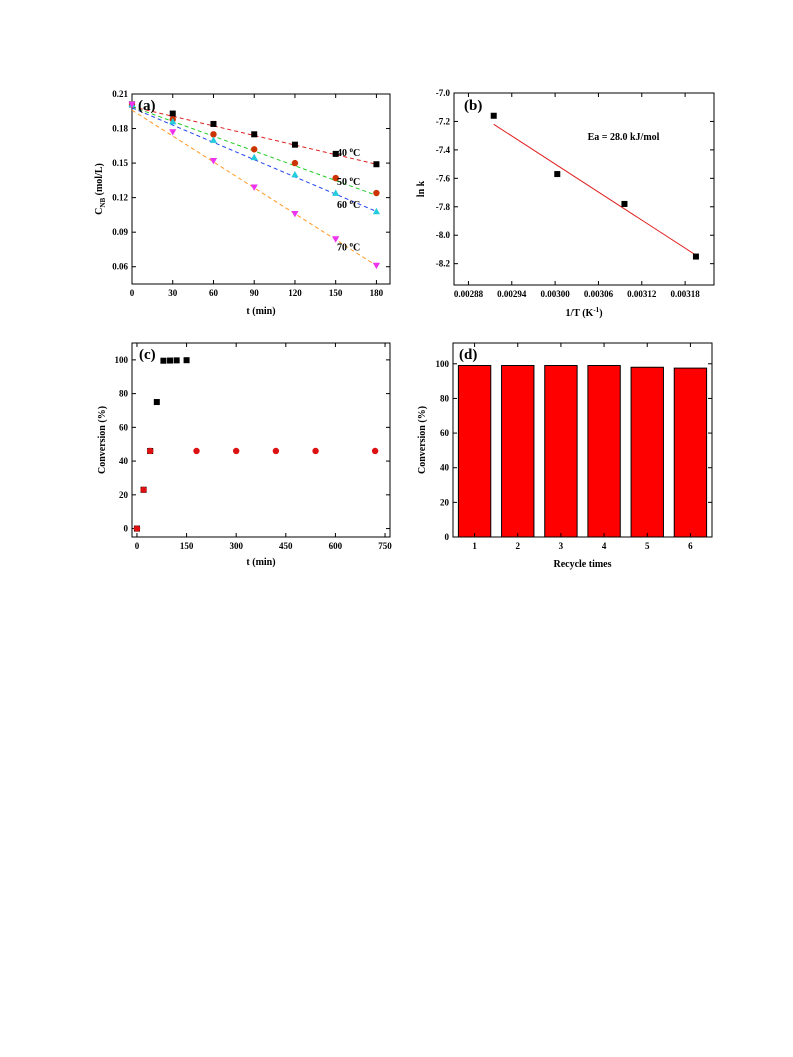  Describe the element at coordinates (286, 546) in the screenshot. I see `x-tick-label: 450` at that location.